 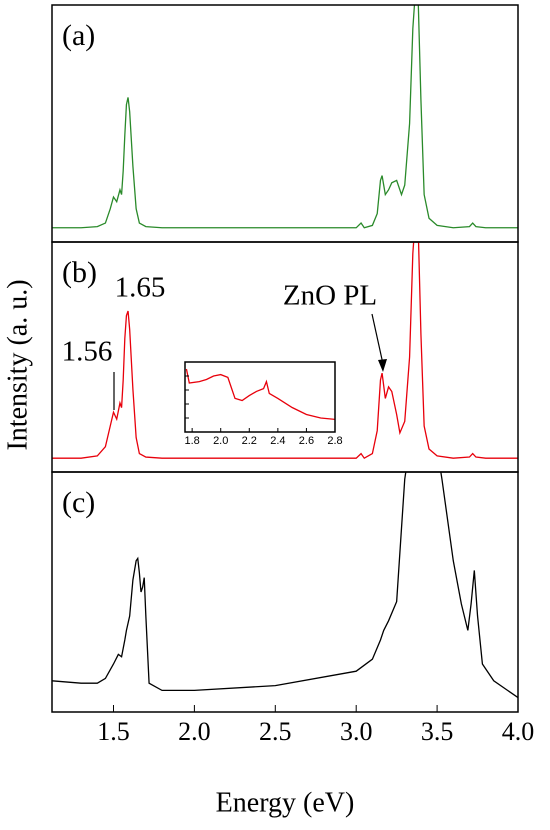 I want to click on x-tick-label: 2.4, so click(x=277, y=441).